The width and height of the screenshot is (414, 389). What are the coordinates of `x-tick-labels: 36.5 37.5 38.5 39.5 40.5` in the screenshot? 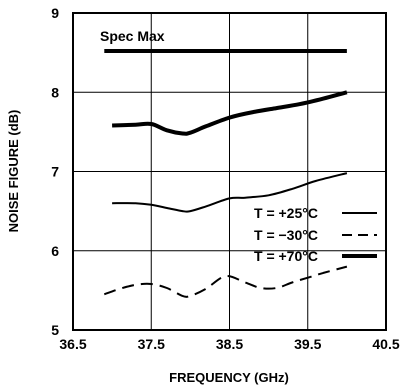 It's located at (229, 344).